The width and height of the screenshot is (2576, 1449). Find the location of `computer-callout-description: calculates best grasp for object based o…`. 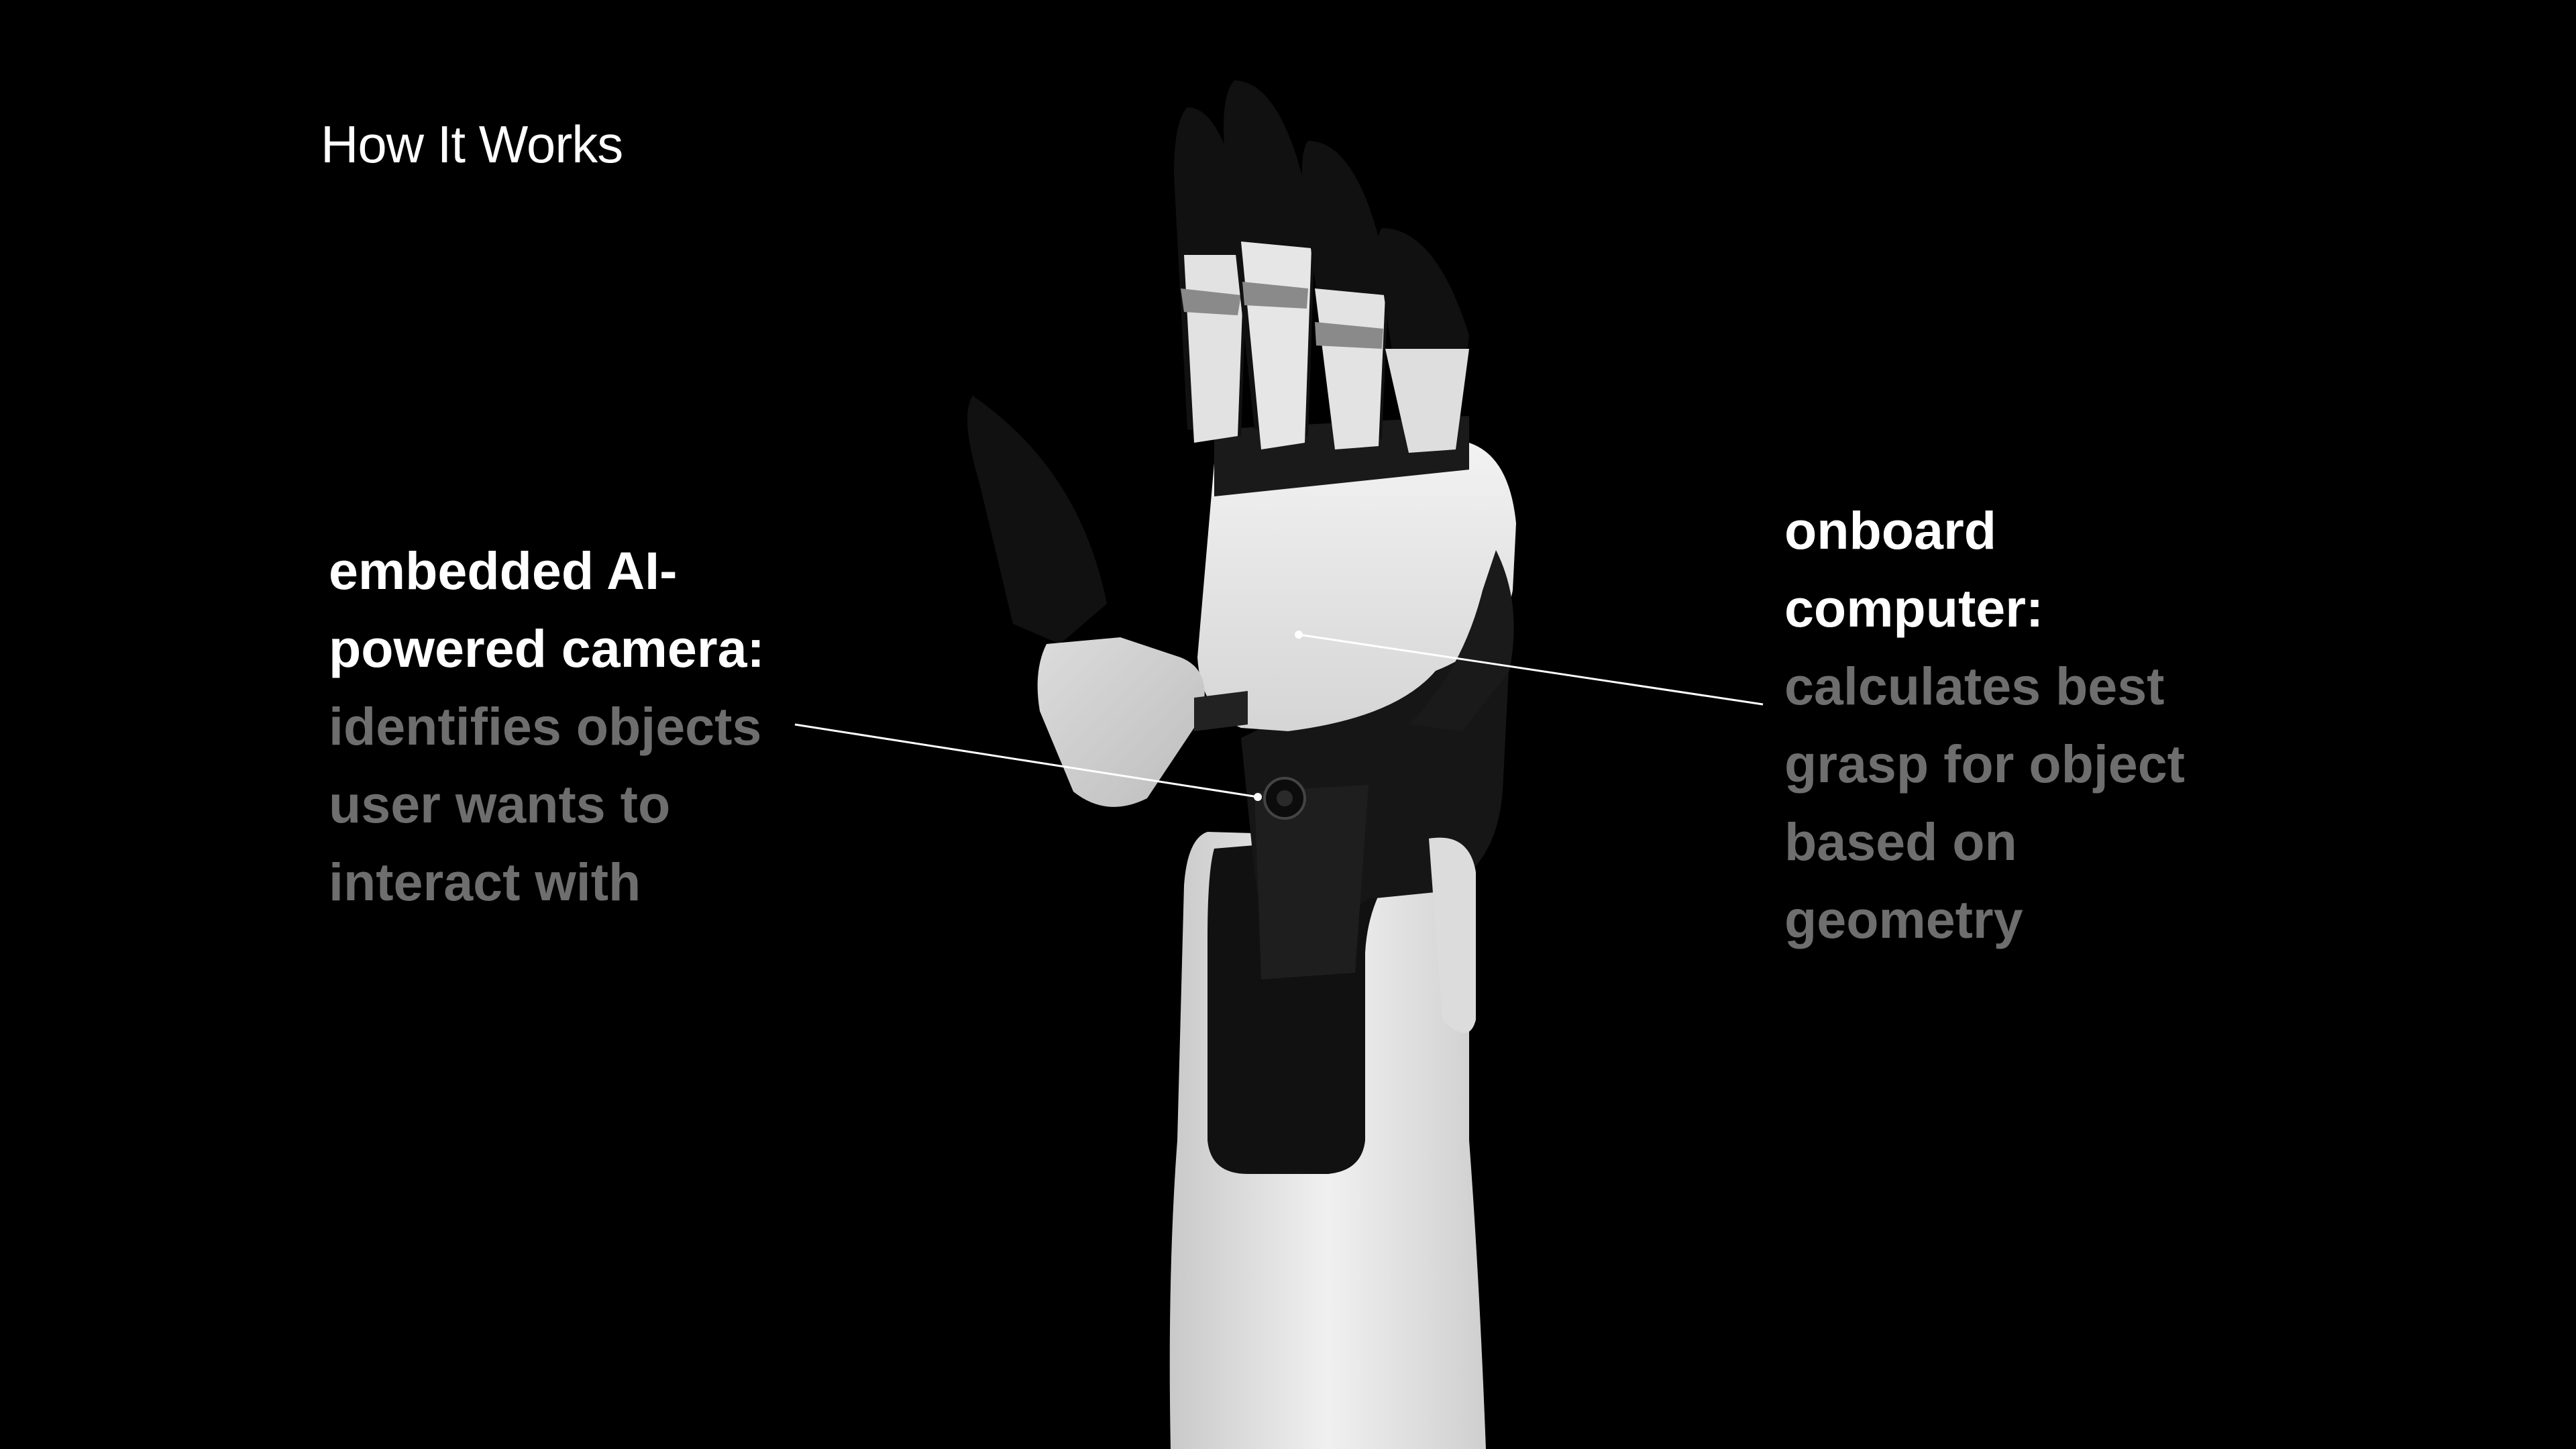

computer-callout-description: calculates best grasp for object based o… is located at coordinates (1984, 802).